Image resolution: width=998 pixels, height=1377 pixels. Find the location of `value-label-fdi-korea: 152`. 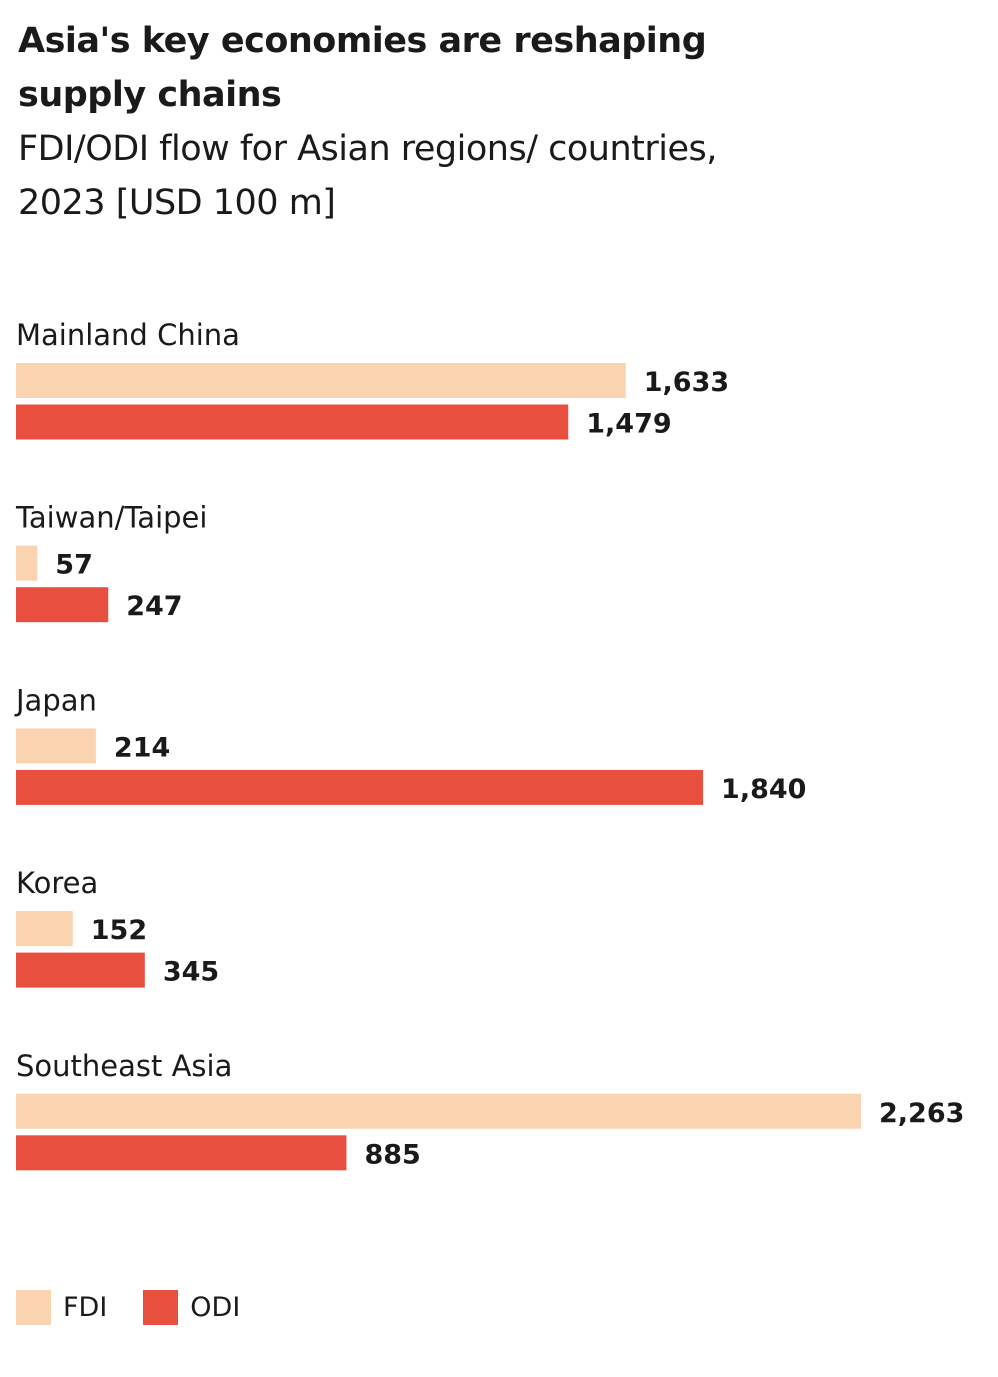

value-label-fdi-korea: 152 is located at coordinates (119, 930).